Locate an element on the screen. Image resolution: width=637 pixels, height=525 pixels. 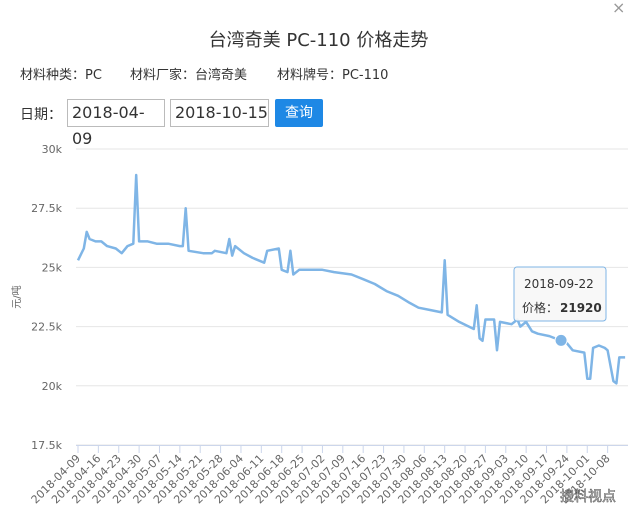
date-label: 日期： is located at coordinates (41, 115).